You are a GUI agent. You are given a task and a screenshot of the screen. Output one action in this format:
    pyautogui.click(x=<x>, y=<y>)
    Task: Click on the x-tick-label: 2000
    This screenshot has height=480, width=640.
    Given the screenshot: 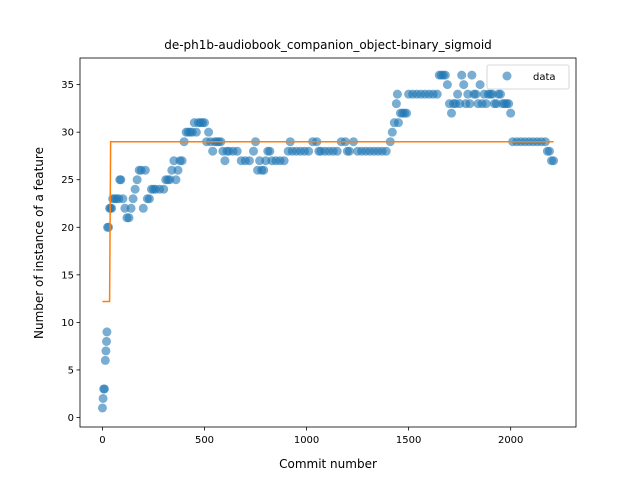 What is the action you would take?
    pyautogui.click(x=510, y=440)
    